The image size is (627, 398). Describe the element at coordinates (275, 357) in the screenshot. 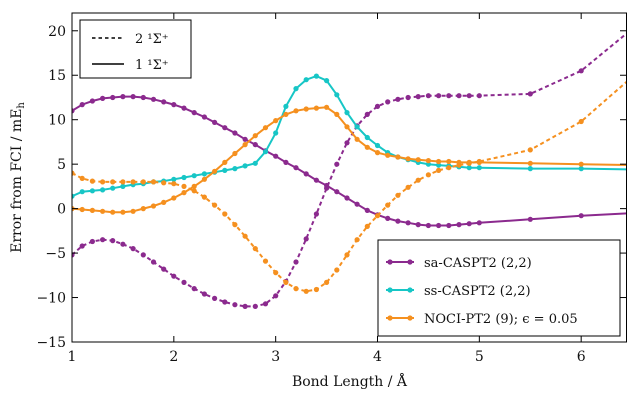

I see `x-tick-label: 3` at that location.